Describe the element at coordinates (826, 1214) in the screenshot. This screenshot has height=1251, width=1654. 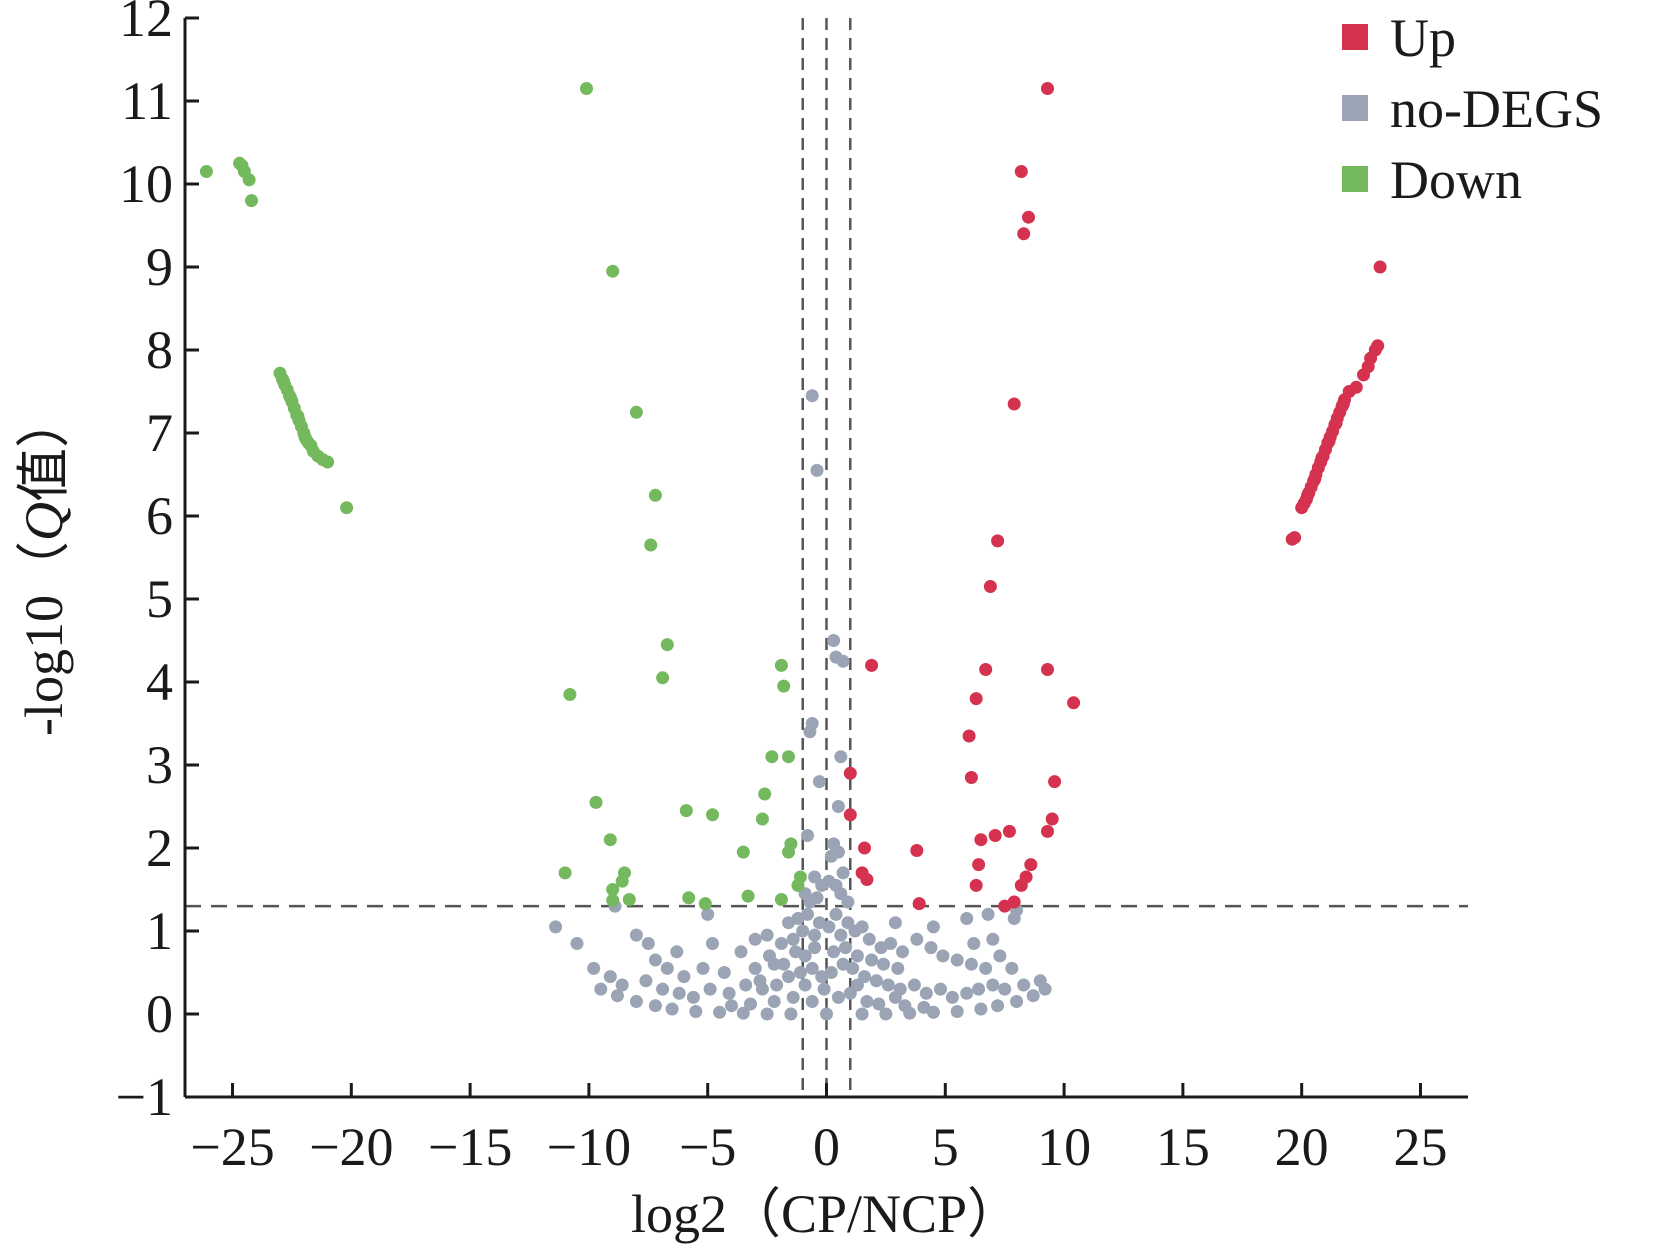
I see `x-axis-title: log2（CP/NCP）` at that location.